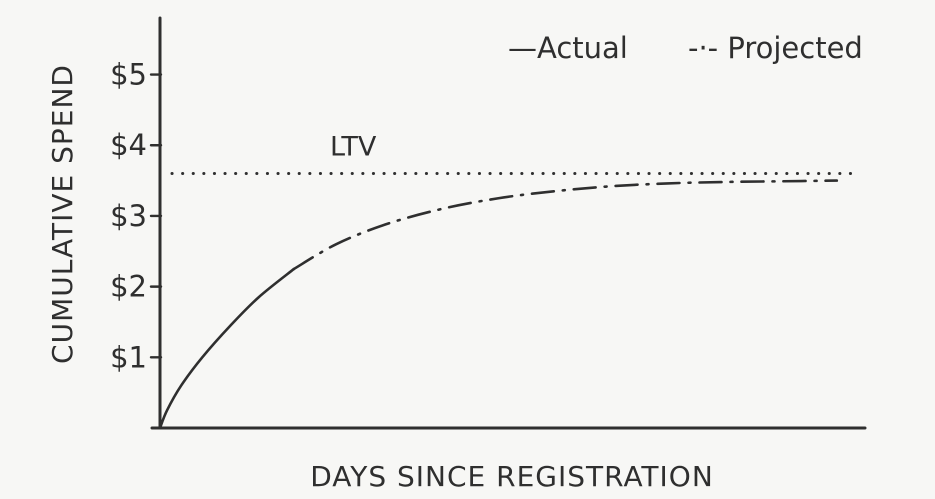  Describe the element at coordinates (685, 48) in the screenshot. I see `legend: —Actual -·- Projected` at that location.